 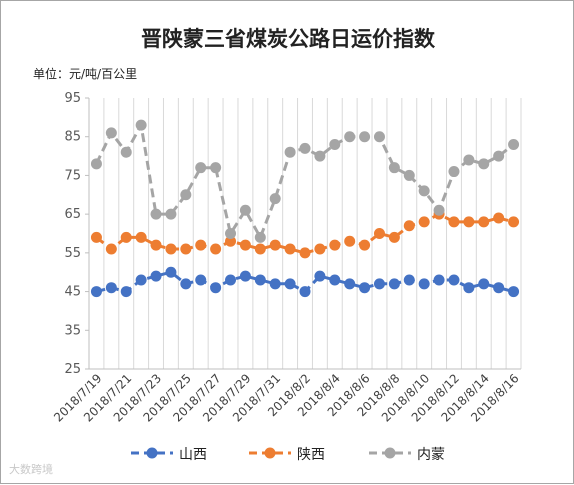 I want to click on unit-label: 单位：元/吨/百公里, so click(x=85, y=74).